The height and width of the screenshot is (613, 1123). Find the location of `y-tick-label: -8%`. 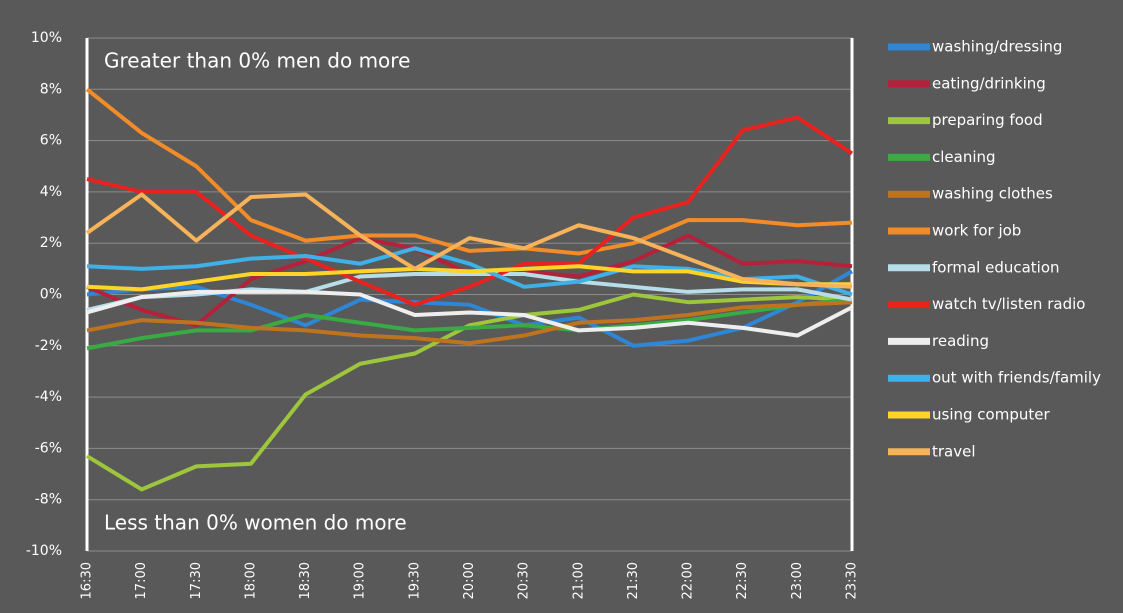

y-tick-label: -8% is located at coordinates (48, 500).